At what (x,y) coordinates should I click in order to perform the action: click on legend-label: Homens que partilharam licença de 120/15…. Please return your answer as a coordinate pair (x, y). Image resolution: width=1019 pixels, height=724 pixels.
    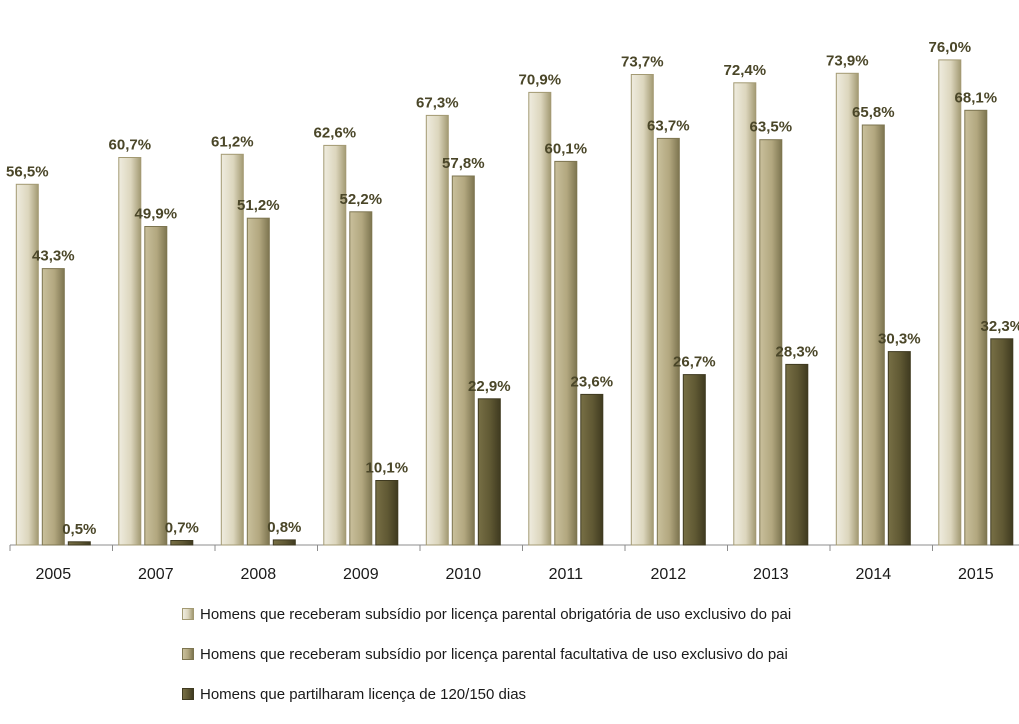
    Looking at the image, I should click on (363, 694).